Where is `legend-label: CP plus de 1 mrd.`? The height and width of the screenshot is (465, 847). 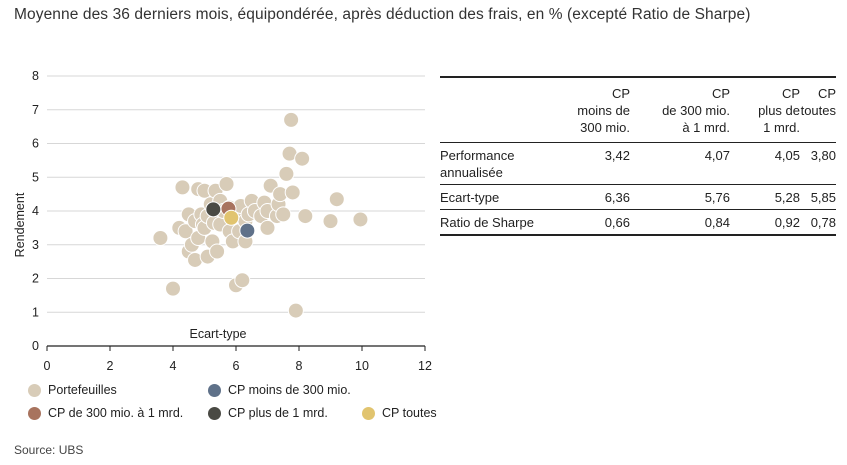 legend-label: CP plus de 1 mrd. is located at coordinates (278, 413).